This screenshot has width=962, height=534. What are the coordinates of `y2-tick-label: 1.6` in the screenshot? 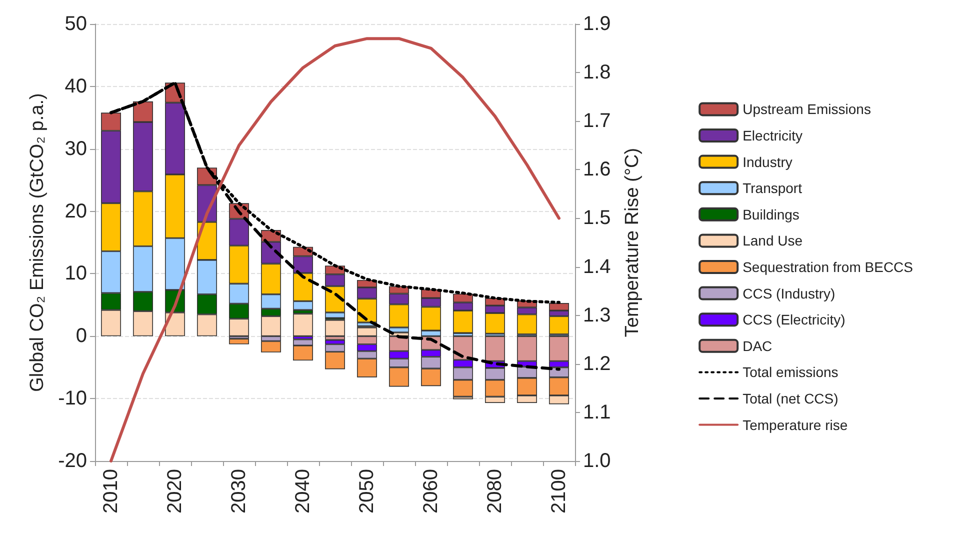 It's located at (597, 169).